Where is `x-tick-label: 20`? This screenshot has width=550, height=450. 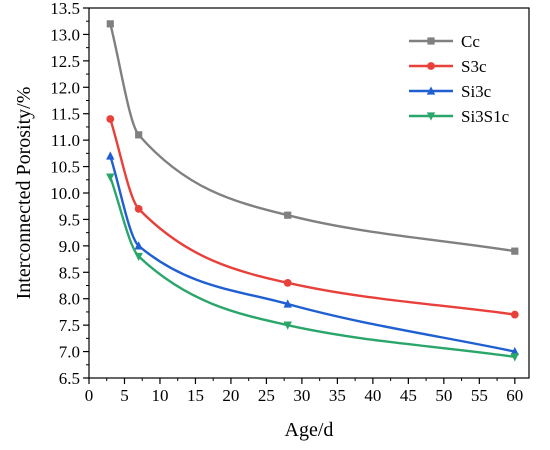 x-tick-label: 20 is located at coordinates (230, 395).